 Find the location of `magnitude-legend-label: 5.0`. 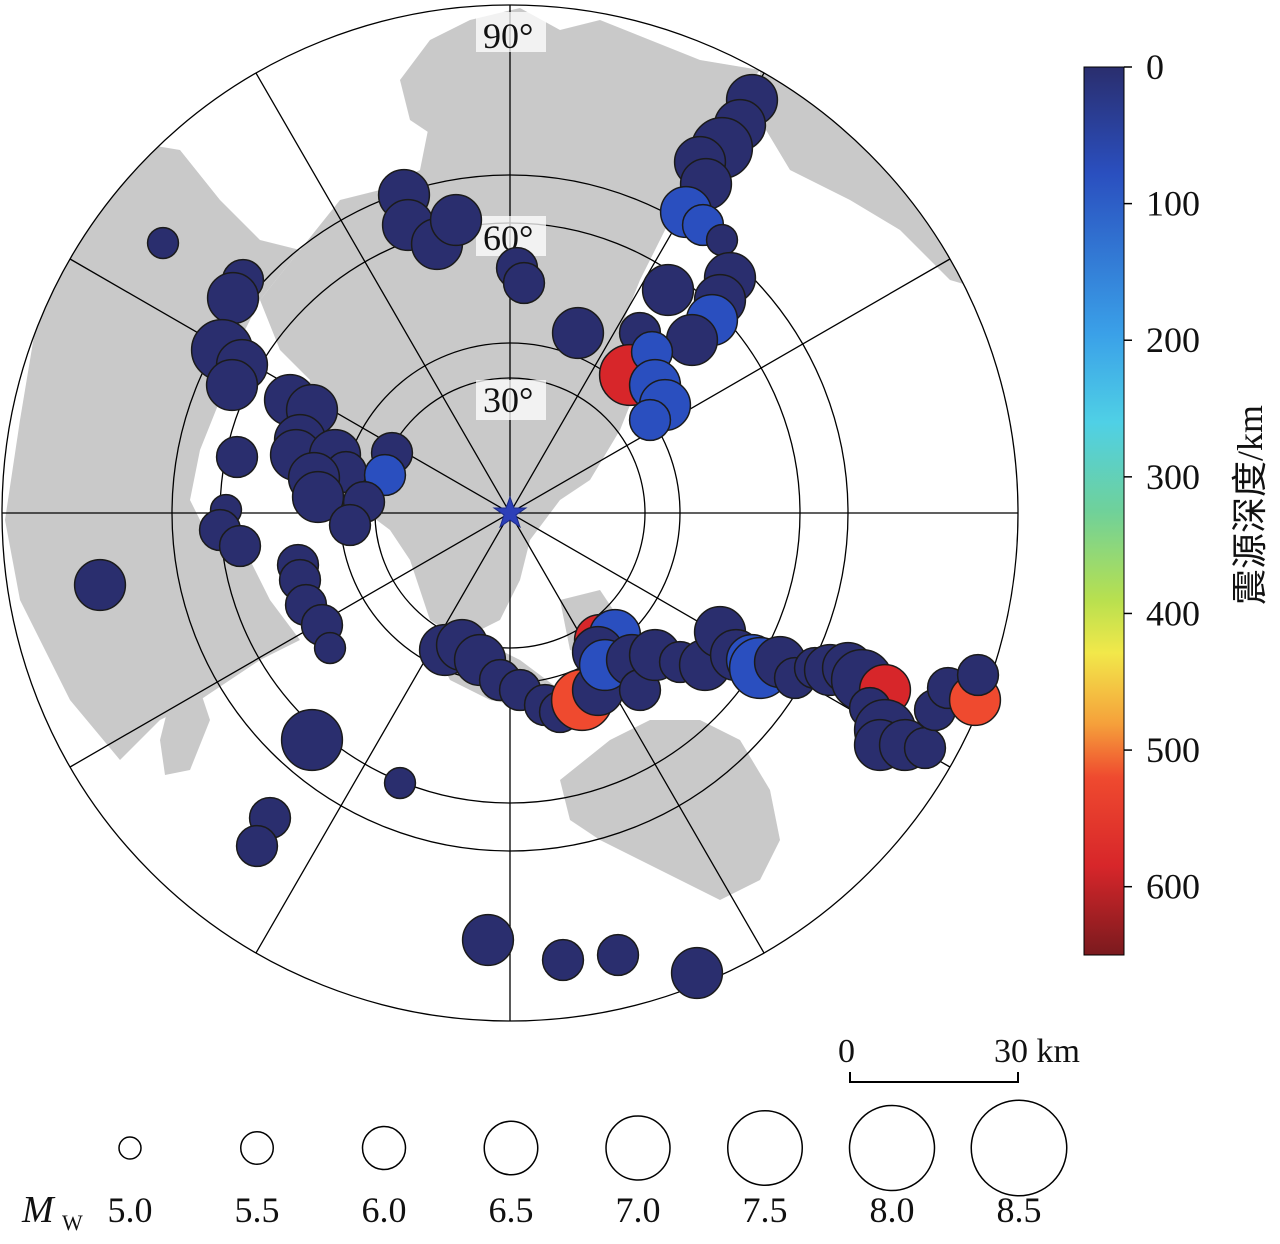

magnitude-legend-label: 5.0 is located at coordinates (130, 1210).